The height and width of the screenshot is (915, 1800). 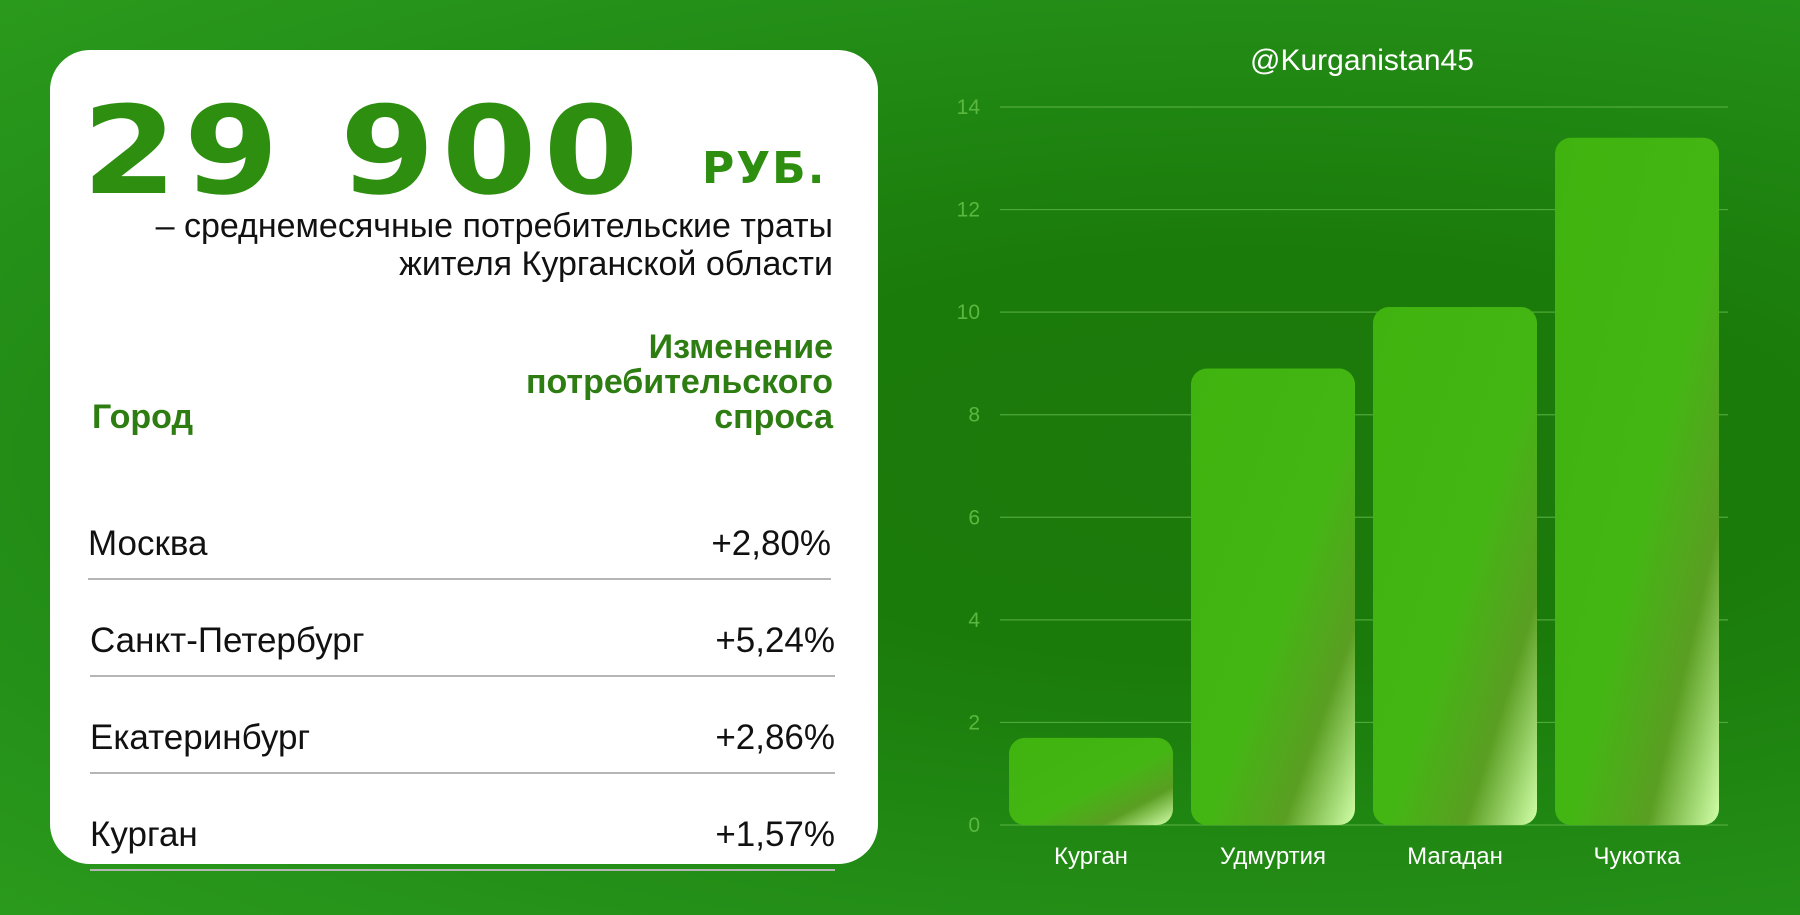 What do you see at coordinates (775, 834) in the screenshot?
I see `table-row-change: +1,57%` at bounding box center [775, 834].